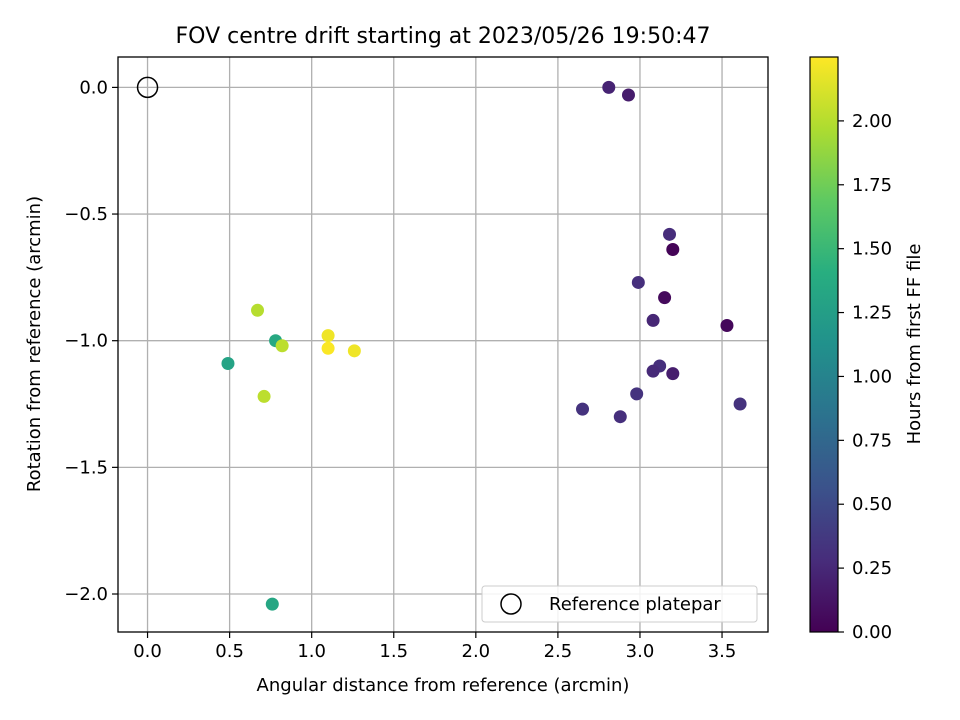 The height and width of the screenshot is (720, 960). What do you see at coordinates (86, 467) in the screenshot?
I see `y-tick-label: −1.5` at bounding box center [86, 467].